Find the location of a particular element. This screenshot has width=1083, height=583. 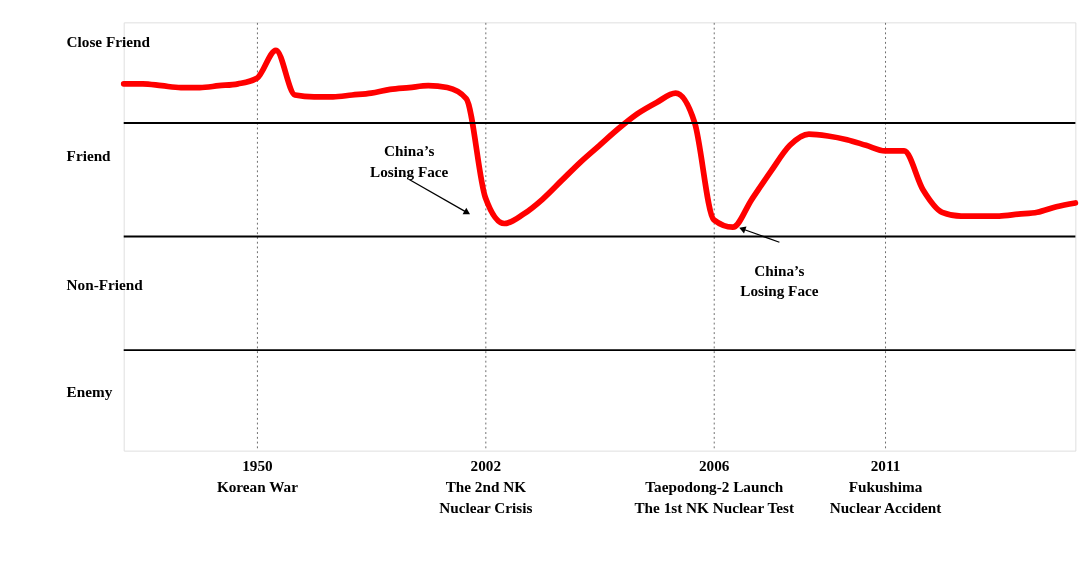

annotation: China’s Losing Face is located at coordinates (409, 160).